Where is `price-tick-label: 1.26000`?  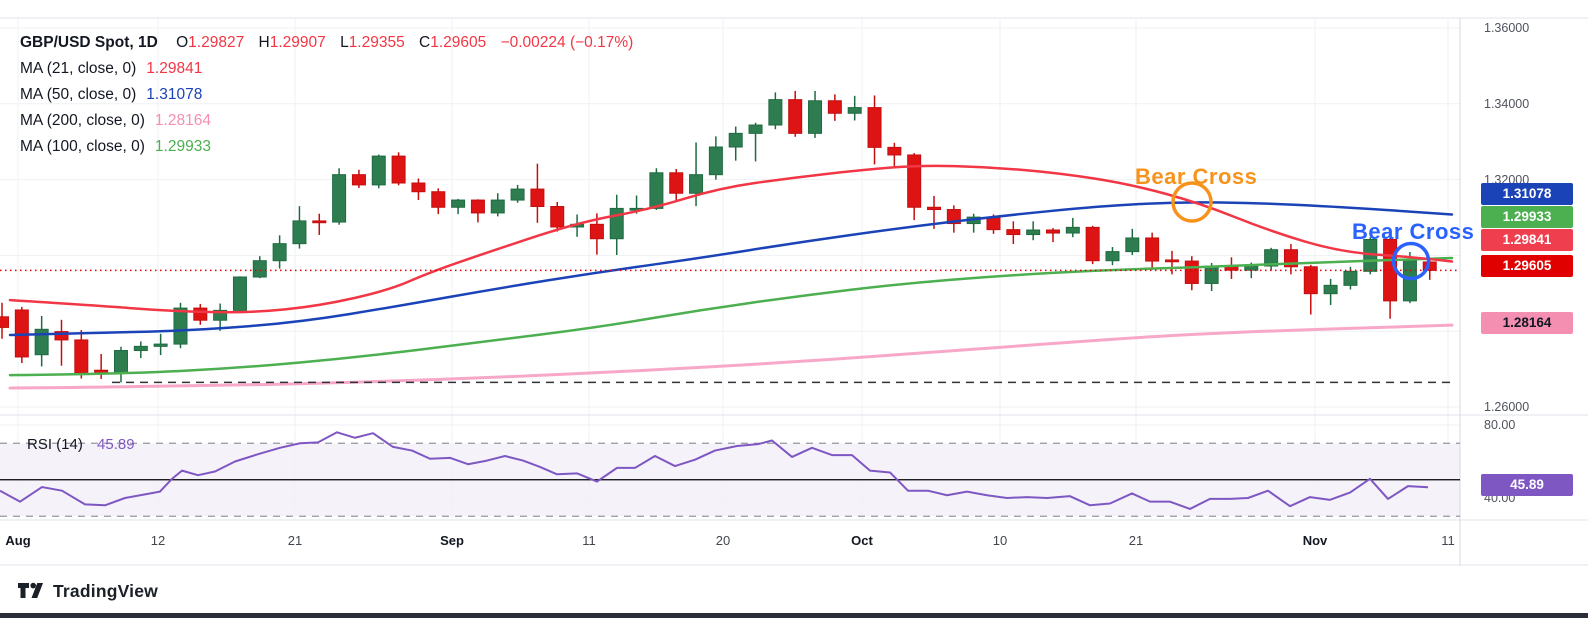
price-tick-label: 1.26000 is located at coordinates (1507, 407).